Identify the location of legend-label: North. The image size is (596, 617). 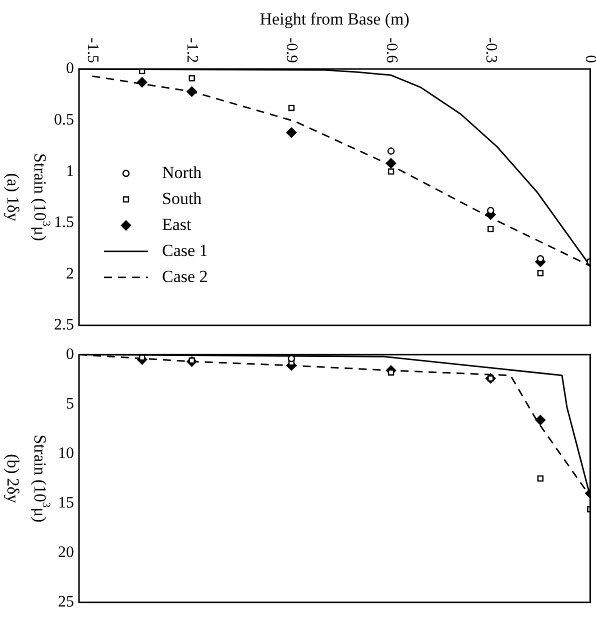
(182, 172).